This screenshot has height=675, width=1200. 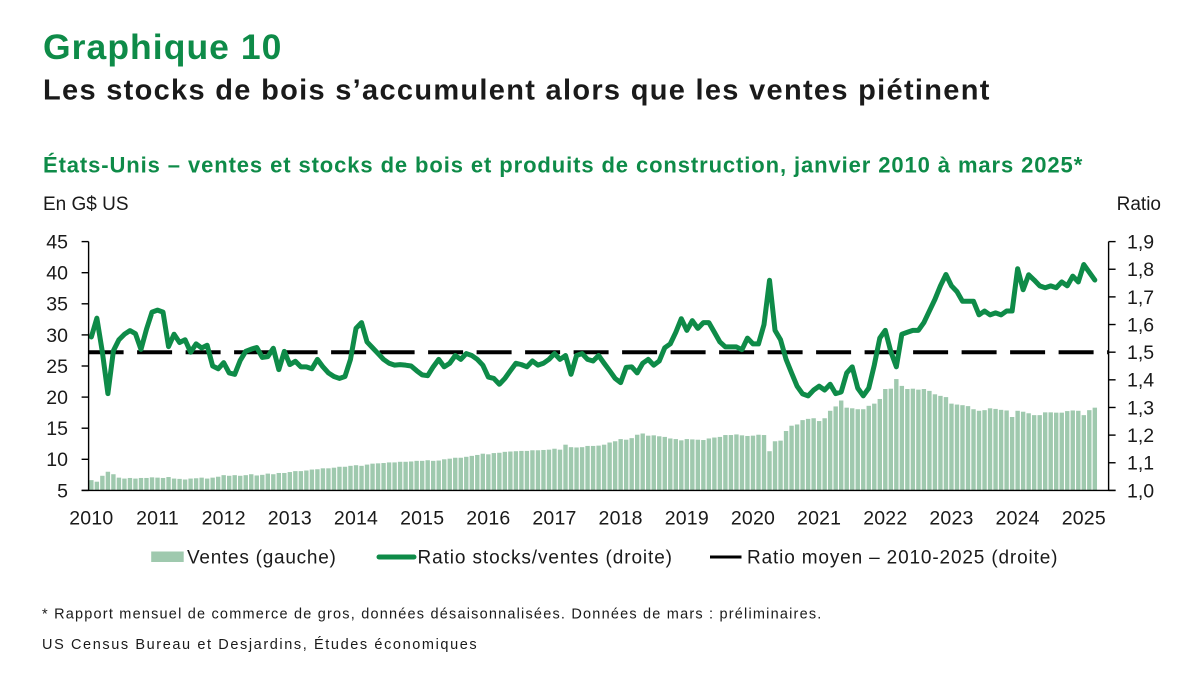 What do you see at coordinates (57, 243) in the screenshot?
I see `svg-text: 45` at bounding box center [57, 243].